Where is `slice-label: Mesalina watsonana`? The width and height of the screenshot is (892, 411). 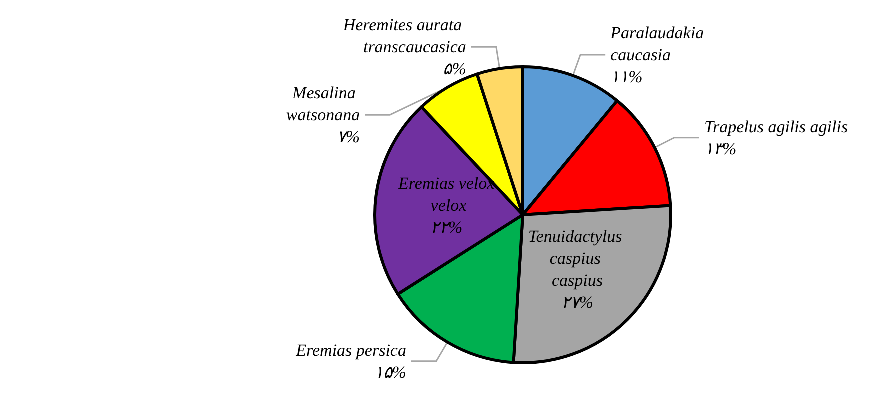
slice-label: Mesalina watsonana is located at coordinates (323, 104).